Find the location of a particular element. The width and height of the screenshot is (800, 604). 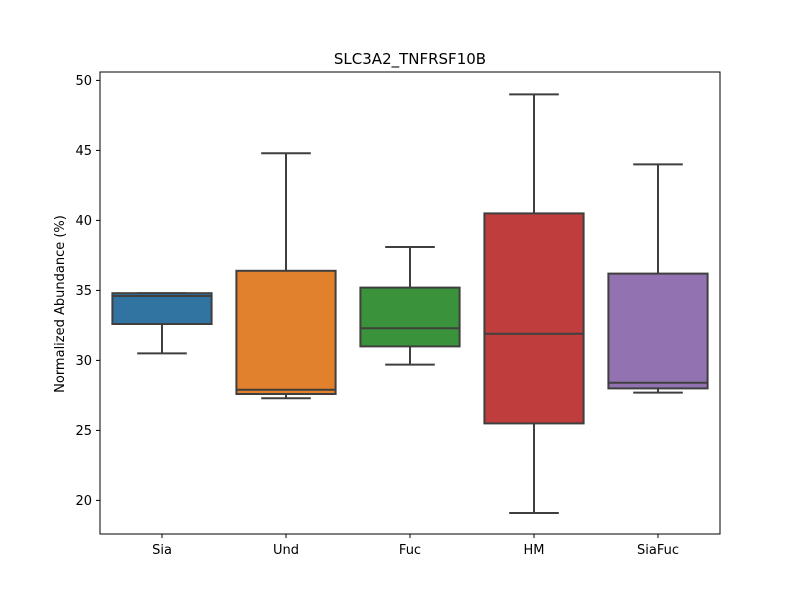

x-tick-label: HM is located at coordinates (534, 550).